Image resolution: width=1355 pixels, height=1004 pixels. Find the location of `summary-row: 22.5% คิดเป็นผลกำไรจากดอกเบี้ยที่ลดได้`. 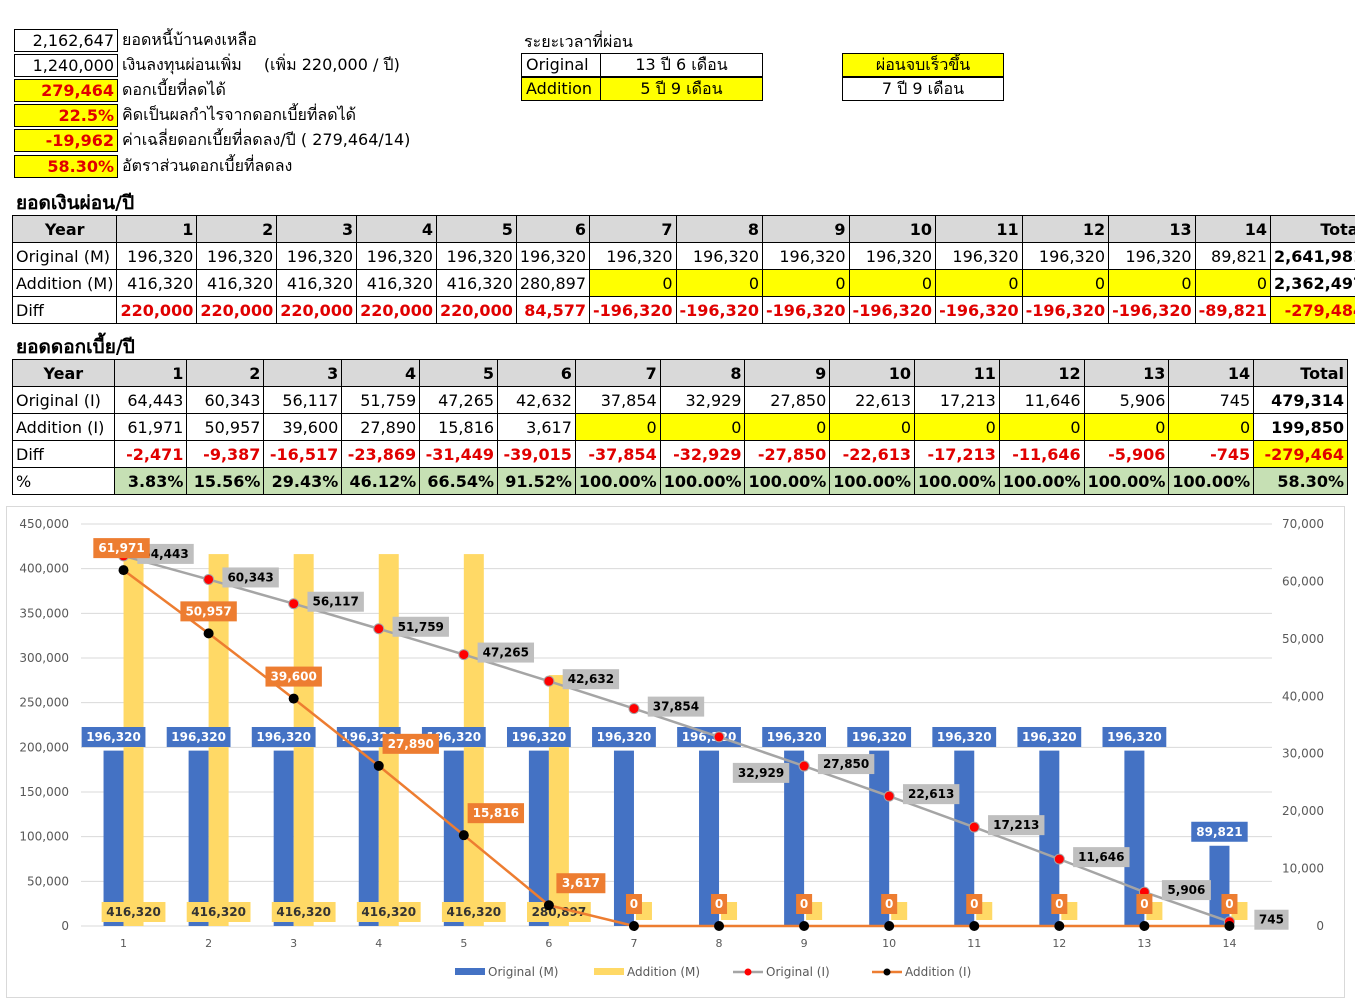

summary-row: 22.5% คิดเป็นผลกำไรจากดอกเบี้ยที่ลดได้ is located at coordinates (185, 115).